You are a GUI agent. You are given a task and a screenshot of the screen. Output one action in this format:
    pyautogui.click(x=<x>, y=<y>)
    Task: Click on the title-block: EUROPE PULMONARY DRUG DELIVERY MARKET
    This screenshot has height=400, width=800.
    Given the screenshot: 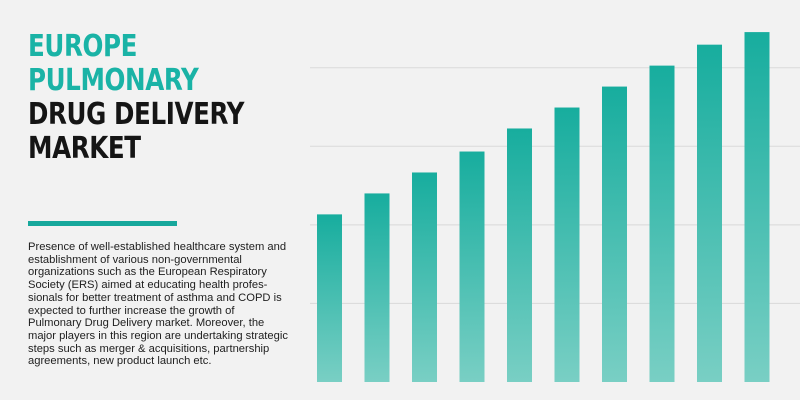 What is the action you would take?
    pyautogui.click(x=163, y=98)
    